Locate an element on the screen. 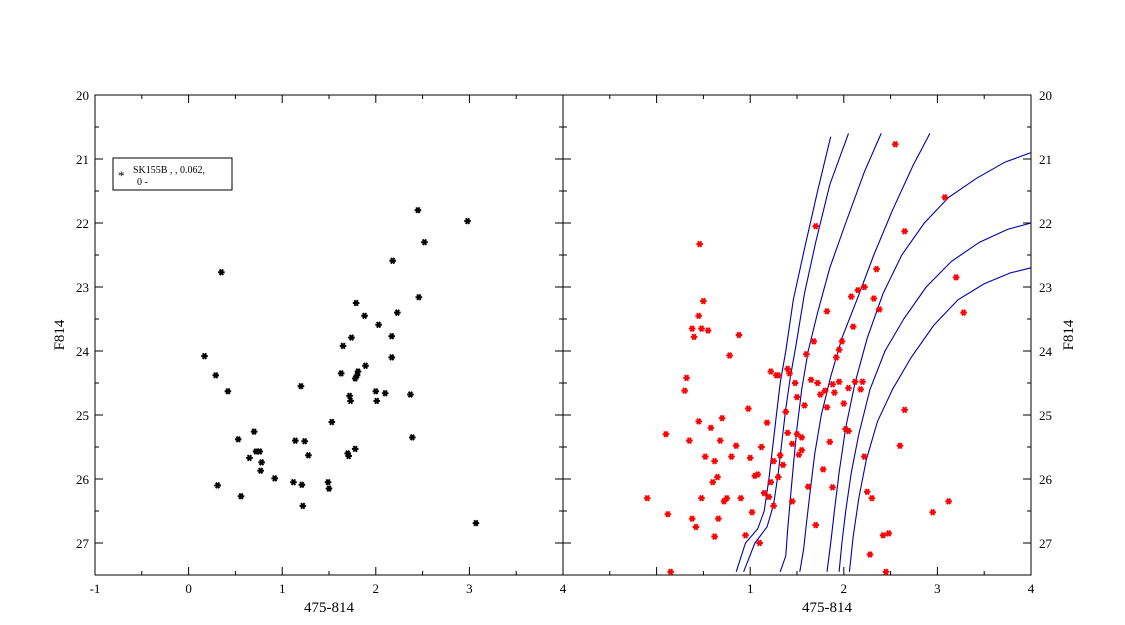 The height and width of the screenshot is (625, 1125). left-x-tick-label: -1 is located at coordinates (95, 588).